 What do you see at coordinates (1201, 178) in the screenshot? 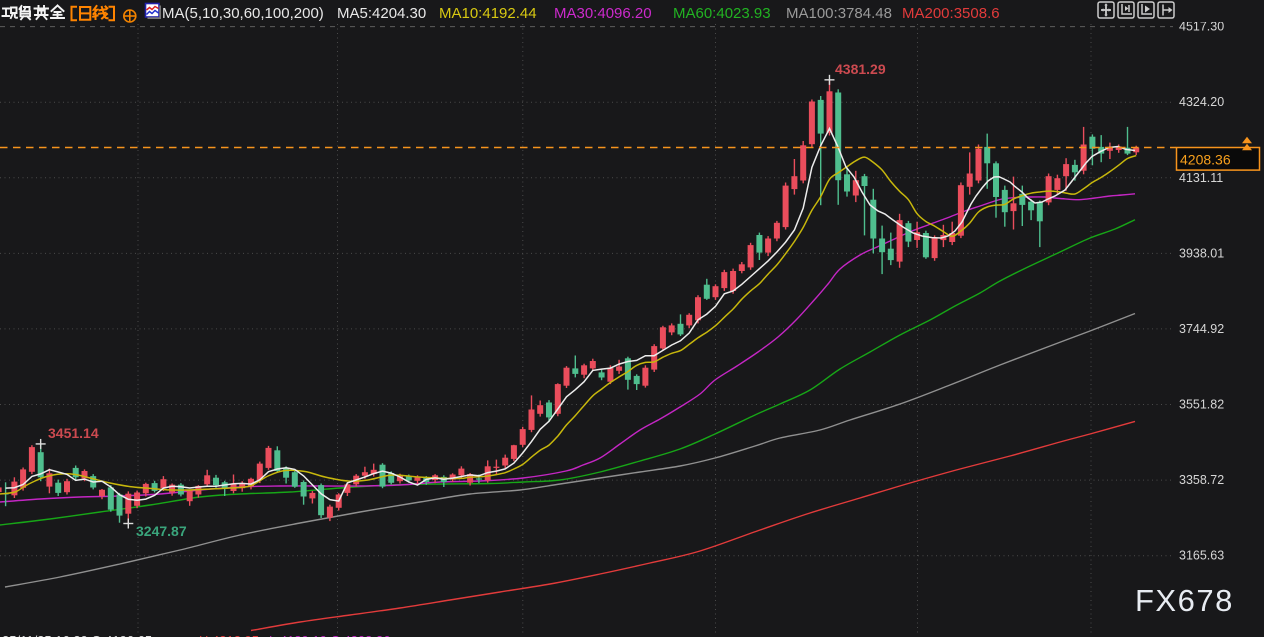
I see `svg-text: 4131.11` at bounding box center [1201, 178].